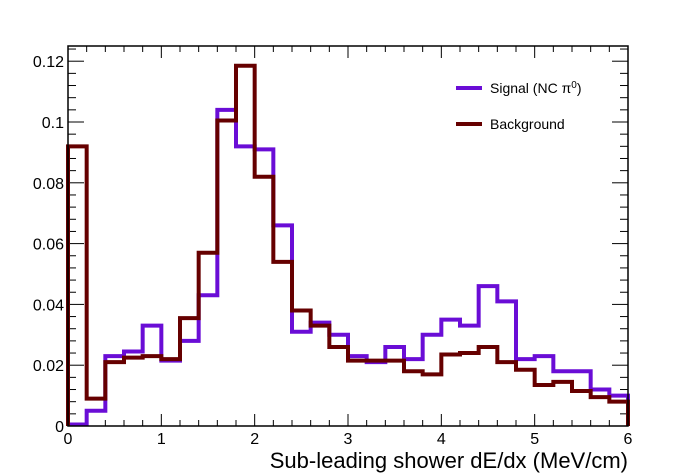 The height and width of the screenshot is (474, 698). I want to click on x-tick-label: 3, so click(348, 439).